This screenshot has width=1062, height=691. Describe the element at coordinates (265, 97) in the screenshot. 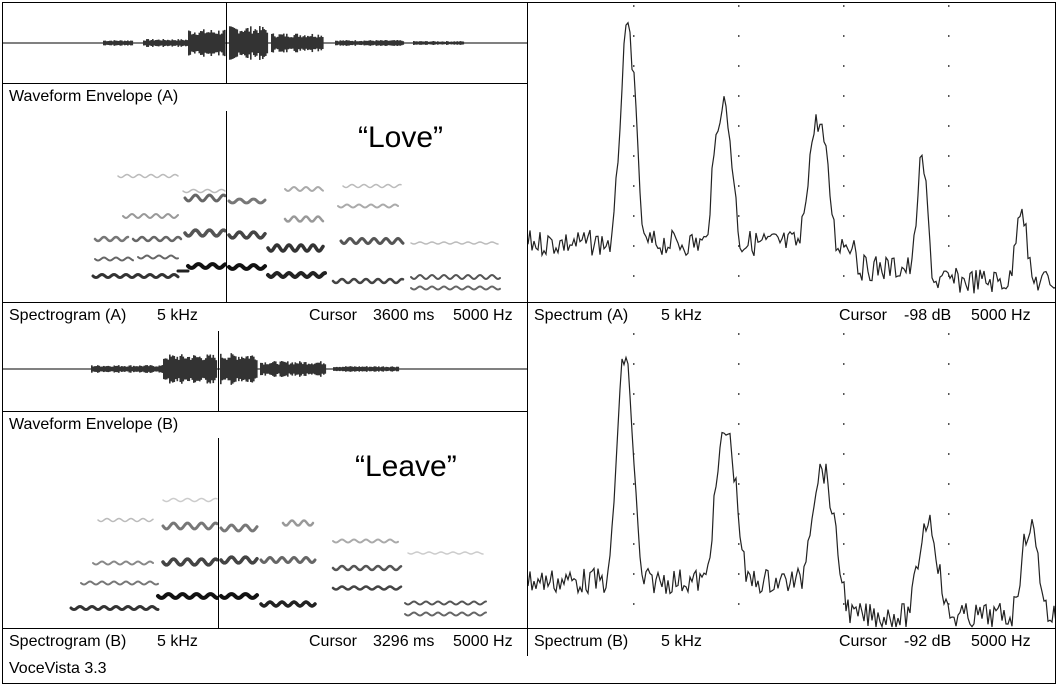

I see `waveform-a-status: Waveform Envelope (A)` at that location.